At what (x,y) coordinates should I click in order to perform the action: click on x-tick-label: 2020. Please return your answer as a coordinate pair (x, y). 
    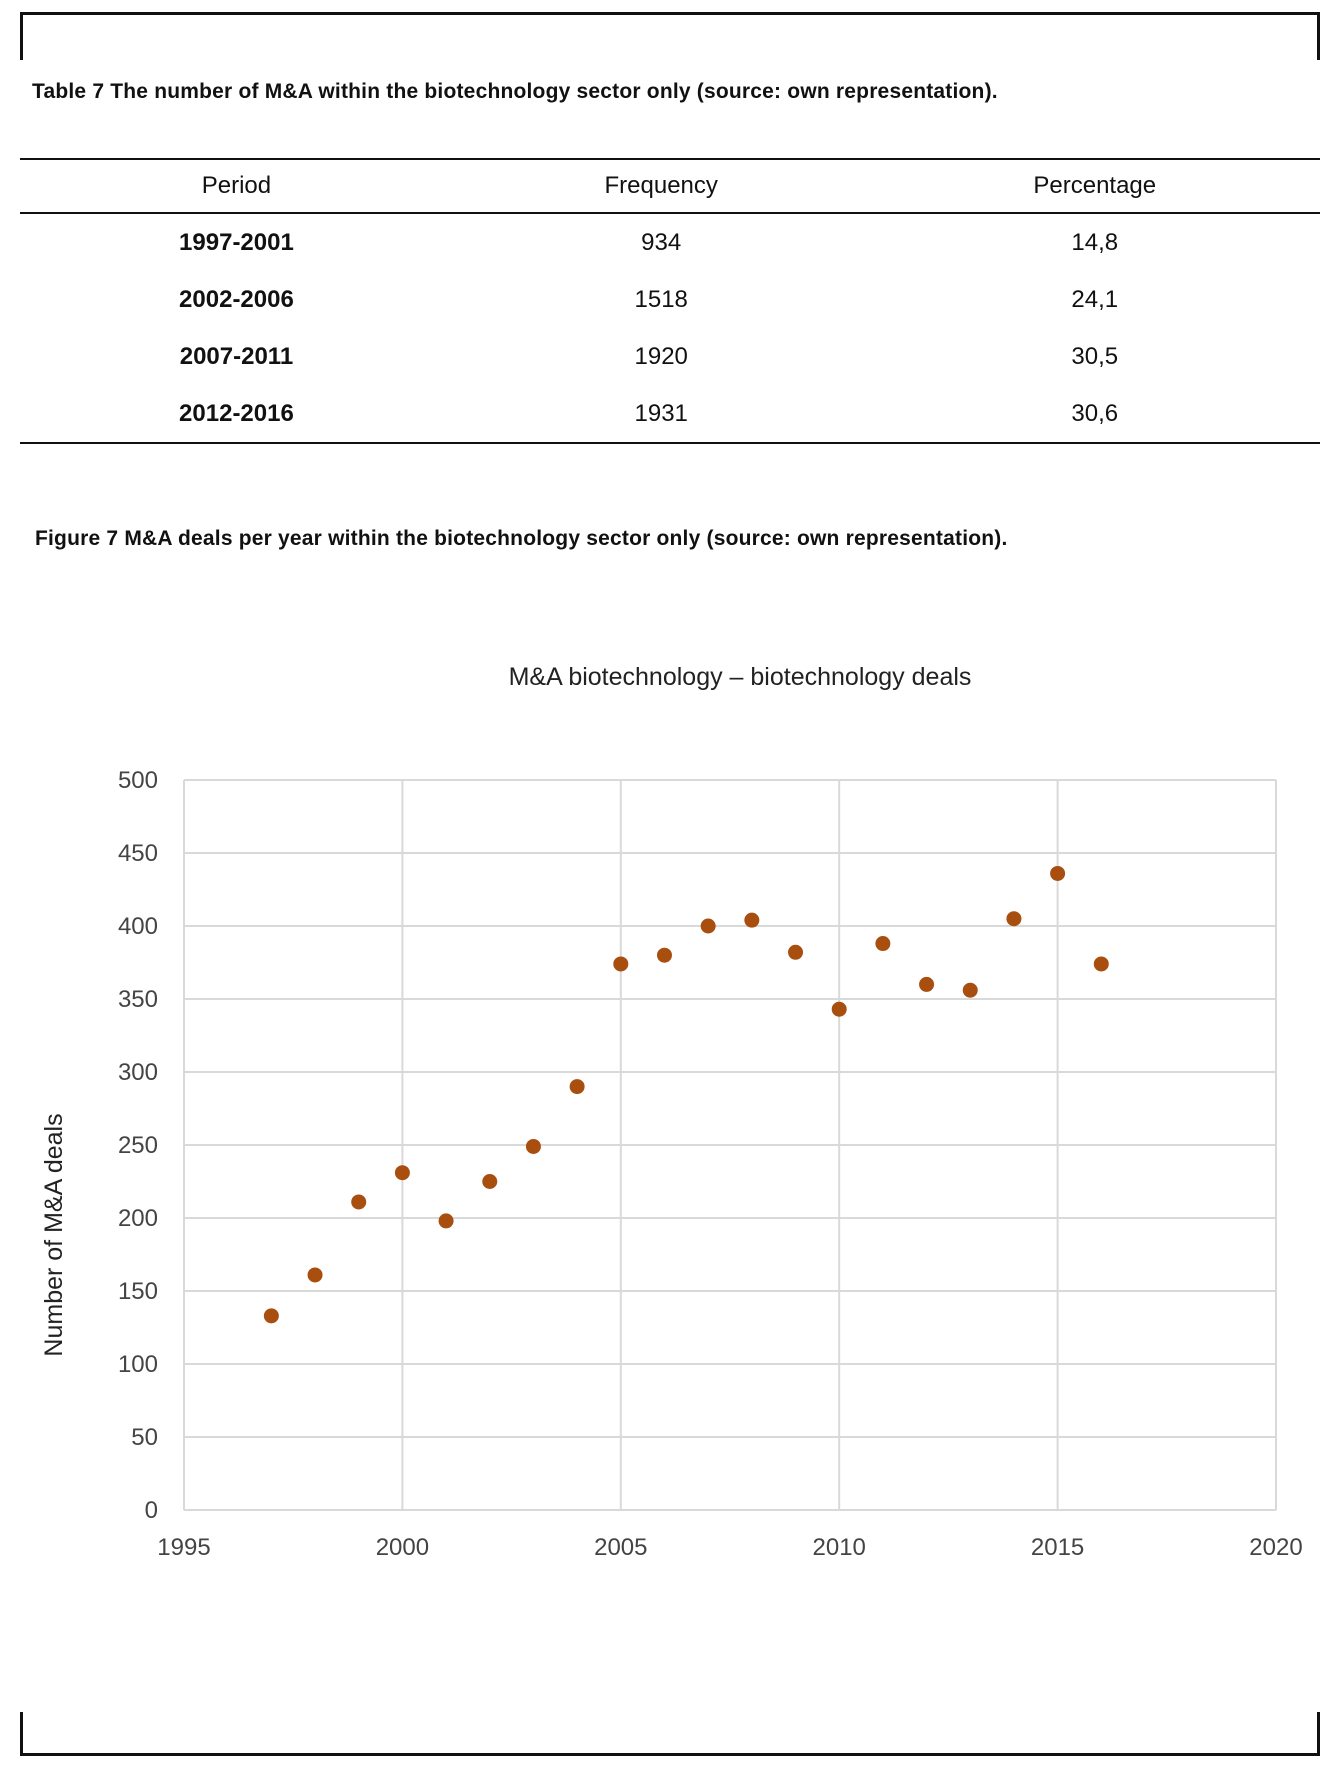
    Looking at the image, I should click on (1275, 1547).